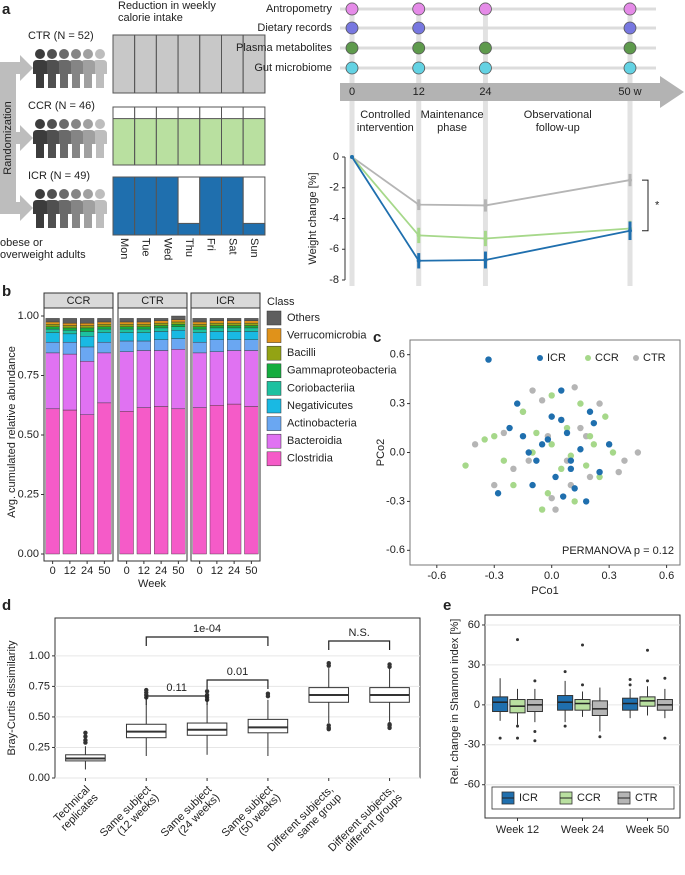 This screenshot has width=685, height=875. What do you see at coordinates (146, 247) in the screenshot?
I see `day-label: Tue` at bounding box center [146, 247].